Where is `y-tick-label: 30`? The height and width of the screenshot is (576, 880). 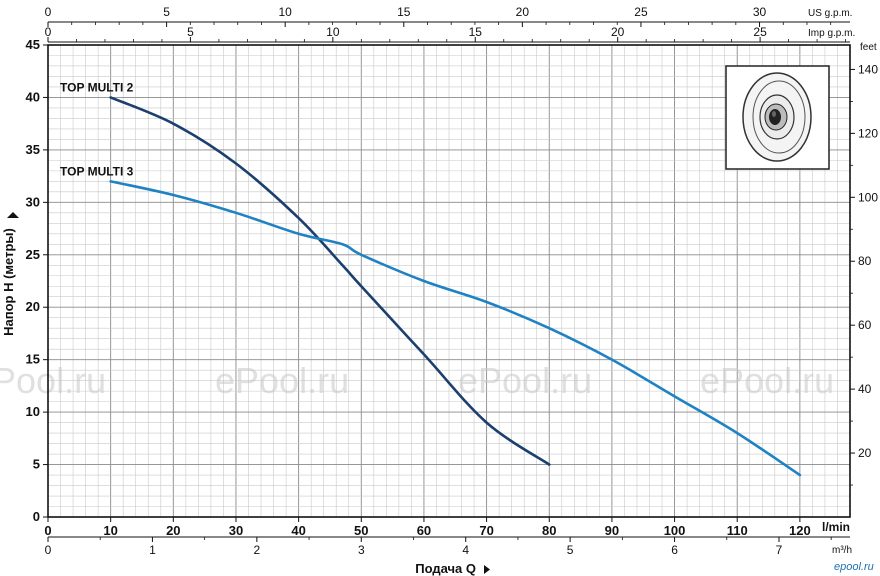
y-tick-label: 30 is located at coordinates (33, 201).